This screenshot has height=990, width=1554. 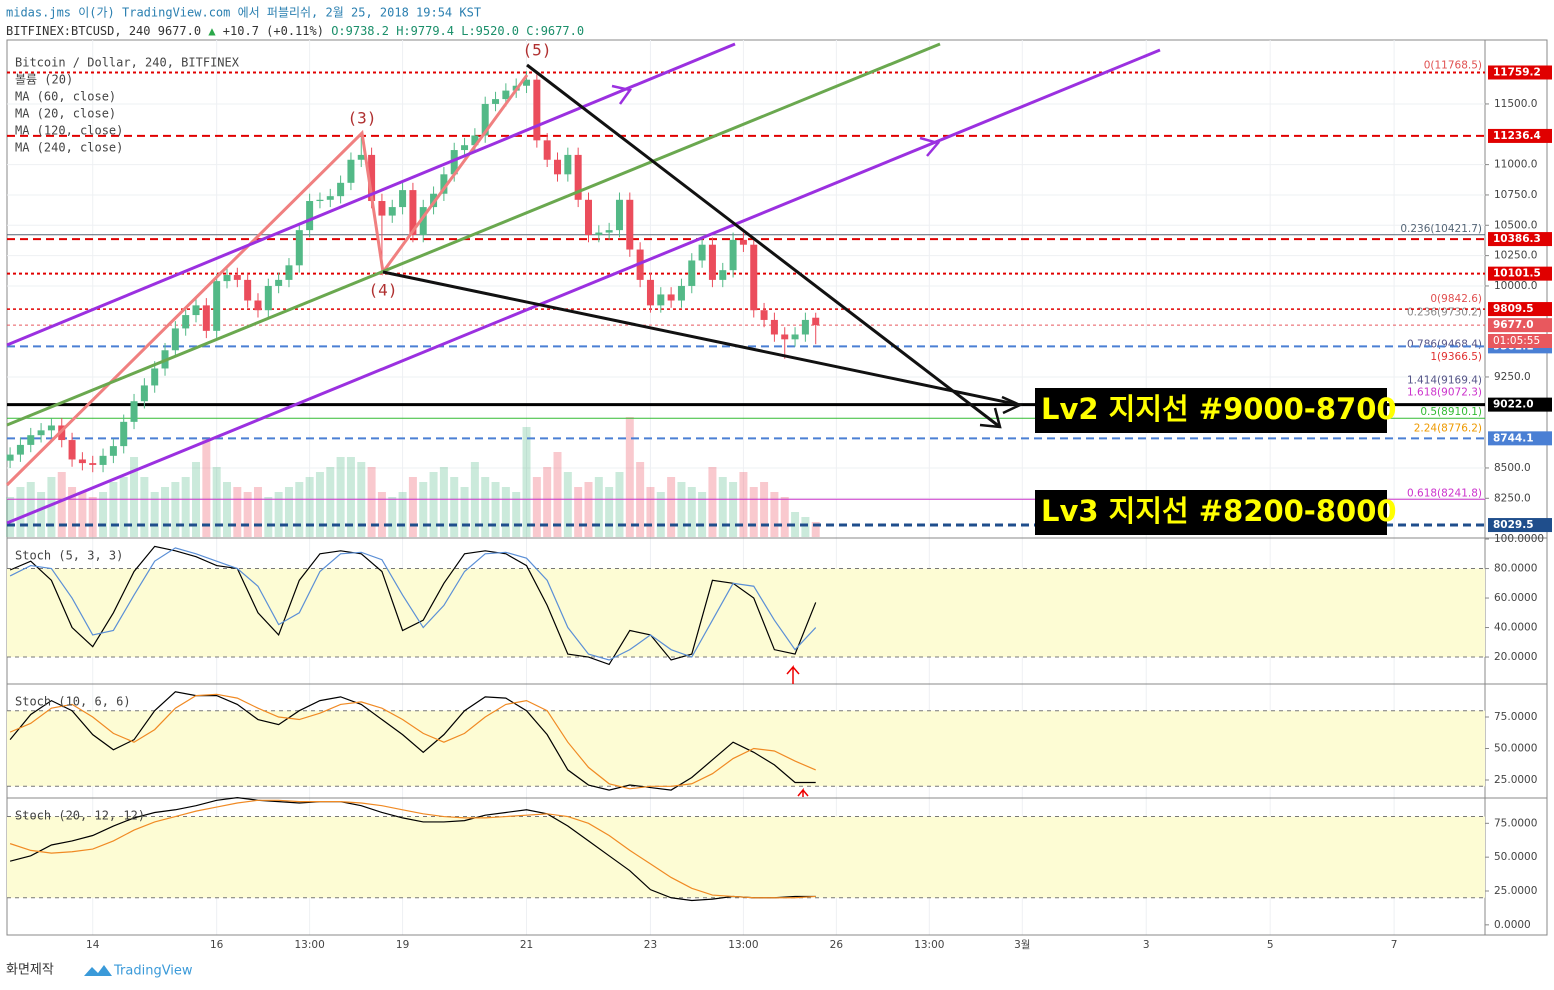 I want to click on signal-arrow, so click(x=793, y=674).